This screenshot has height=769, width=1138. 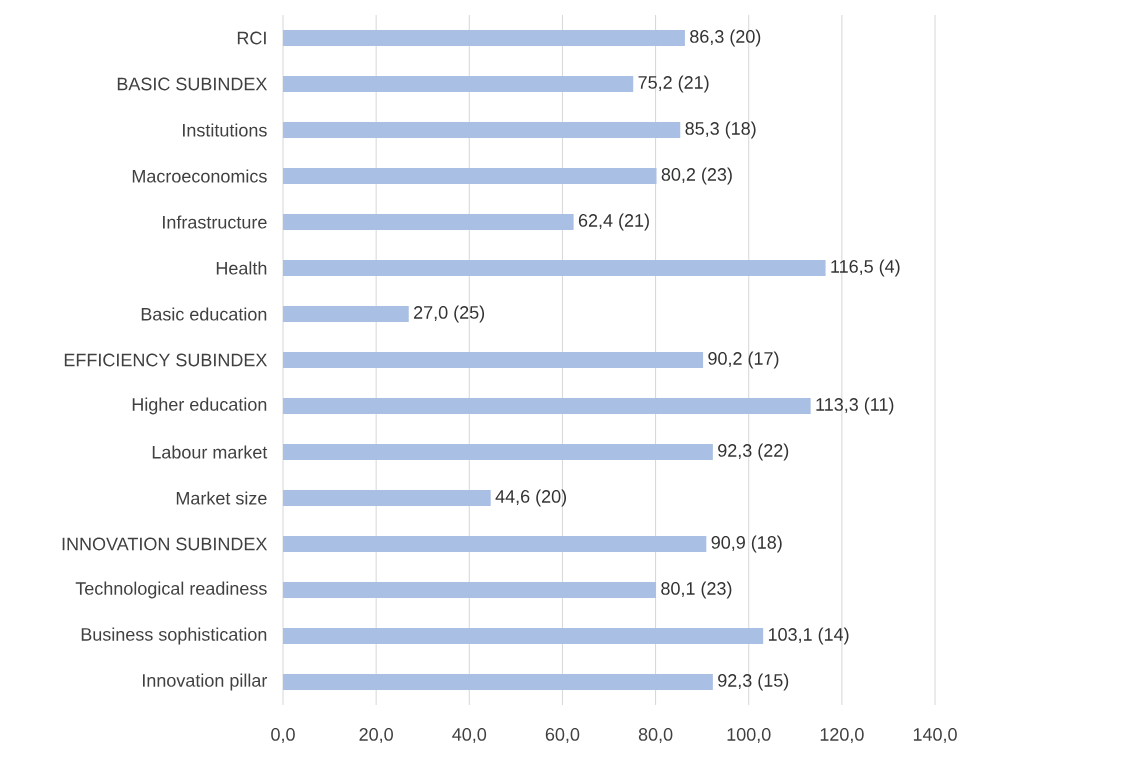 What do you see at coordinates (199, 176) in the screenshot?
I see `y-tick-label: Macroeconomics` at bounding box center [199, 176].